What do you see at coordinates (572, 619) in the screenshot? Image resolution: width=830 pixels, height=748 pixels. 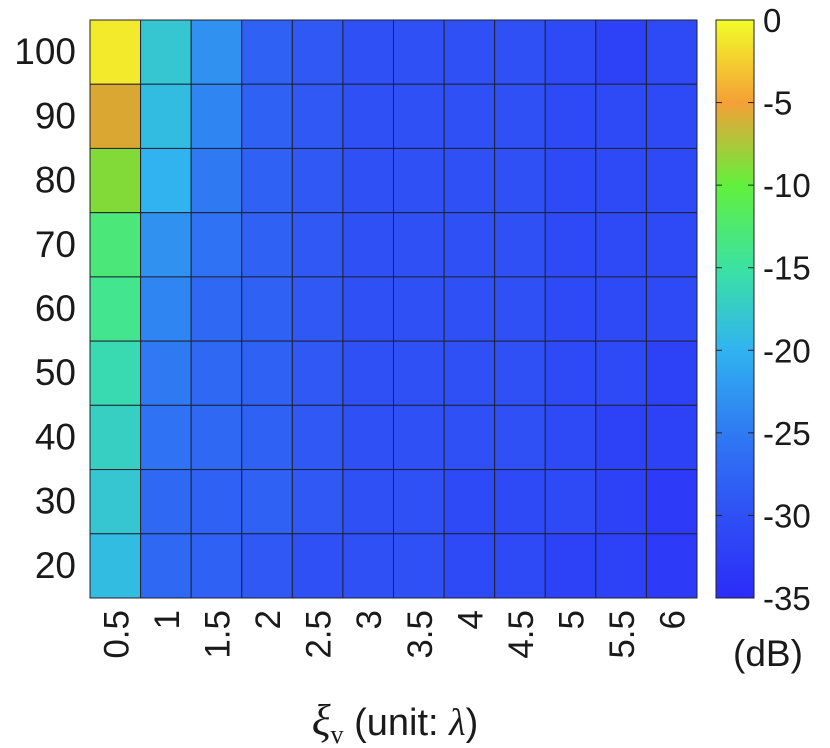 I see `x-tick-label: 5` at bounding box center [572, 619].